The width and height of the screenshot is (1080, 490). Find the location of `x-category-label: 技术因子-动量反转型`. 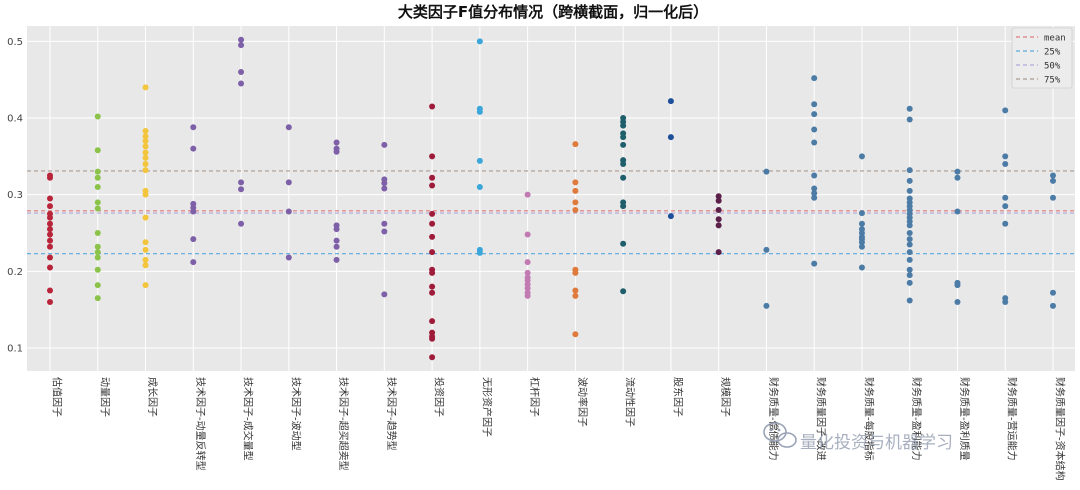

x-category-label: 技术因子-动量反转型 is located at coordinates (200, 424).